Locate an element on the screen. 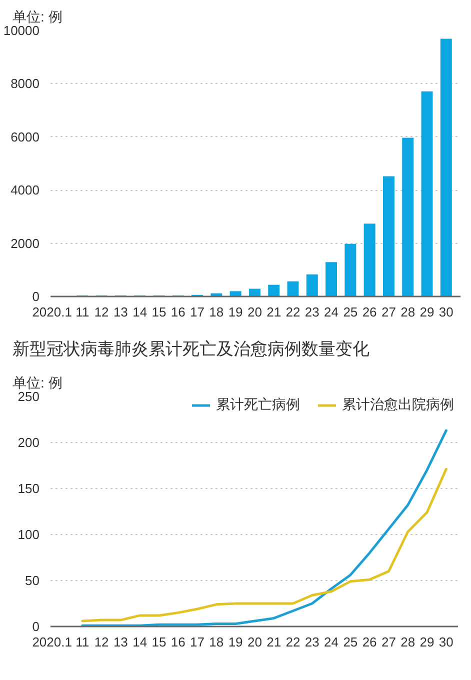  chart-title: 新型冠状病毒肺炎累计死亡及治愈病例数量变化 is located at coordinates (191, 349).